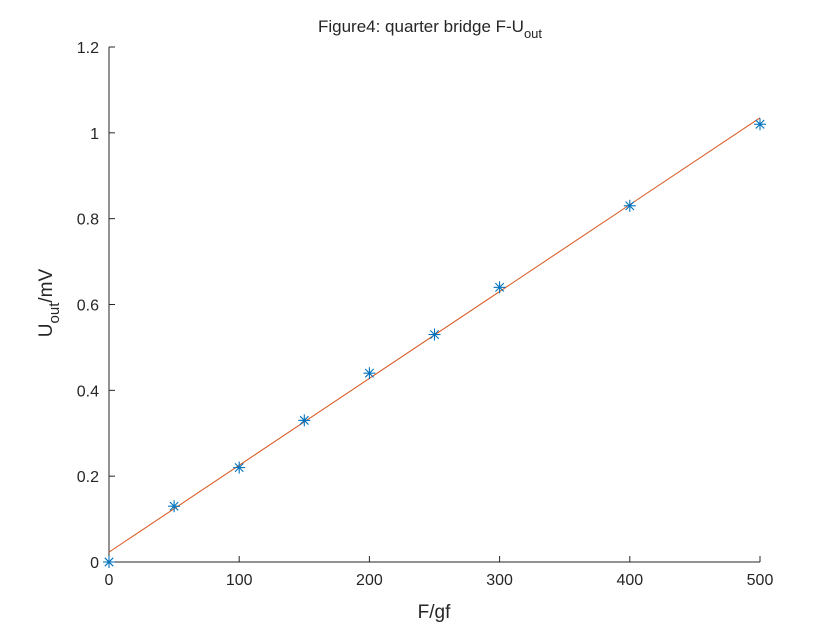 Image resolution: width=840 pixels, height=630 pixels. Describe the element at coordinates (629, 580) in the screenshot. I see `x-tick-label: 400` at that location.